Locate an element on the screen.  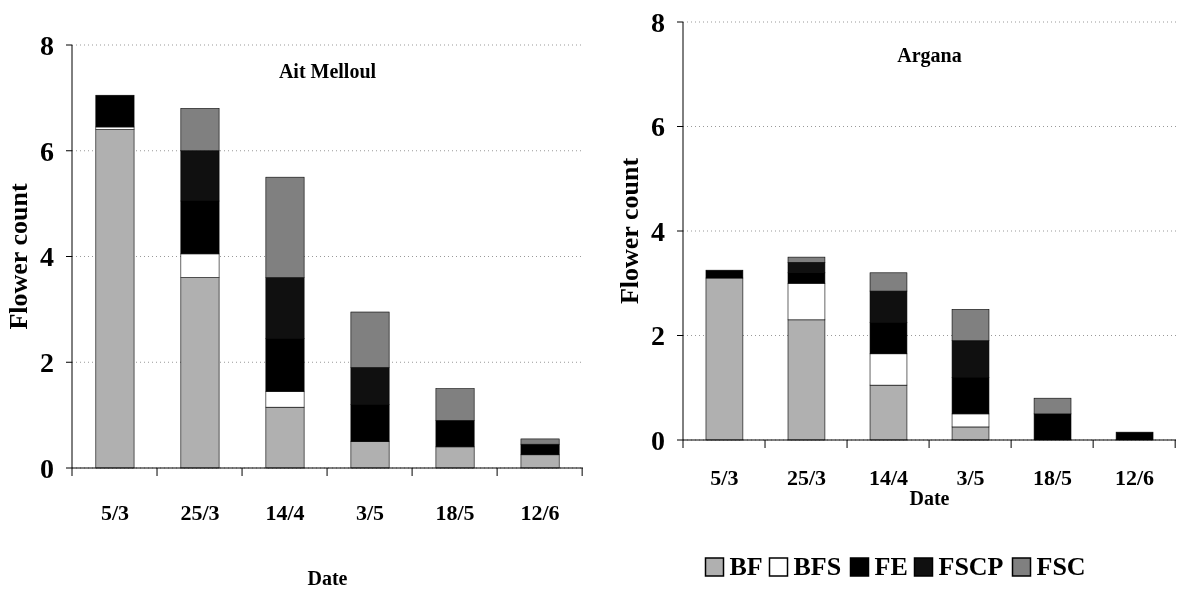
legend-label: FSC is located at coordinates (1061, 566).